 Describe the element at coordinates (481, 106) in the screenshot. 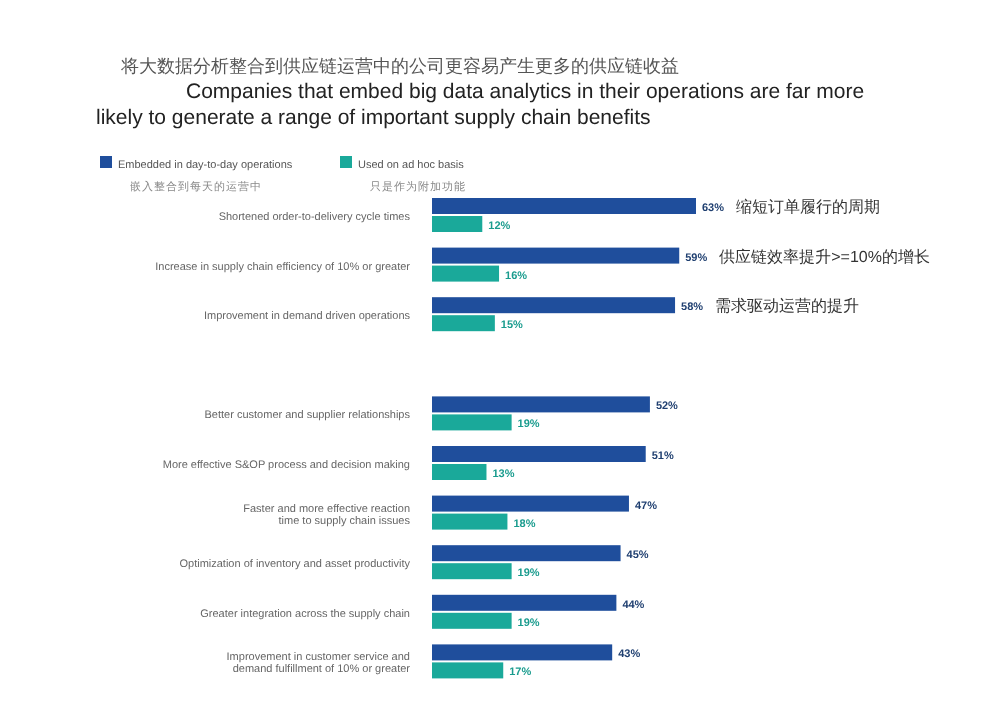

I see `chart-subtitle: Companies that embed big data analytics in their operations are far more likely to generate a range of important supply chain benefits` at that location.